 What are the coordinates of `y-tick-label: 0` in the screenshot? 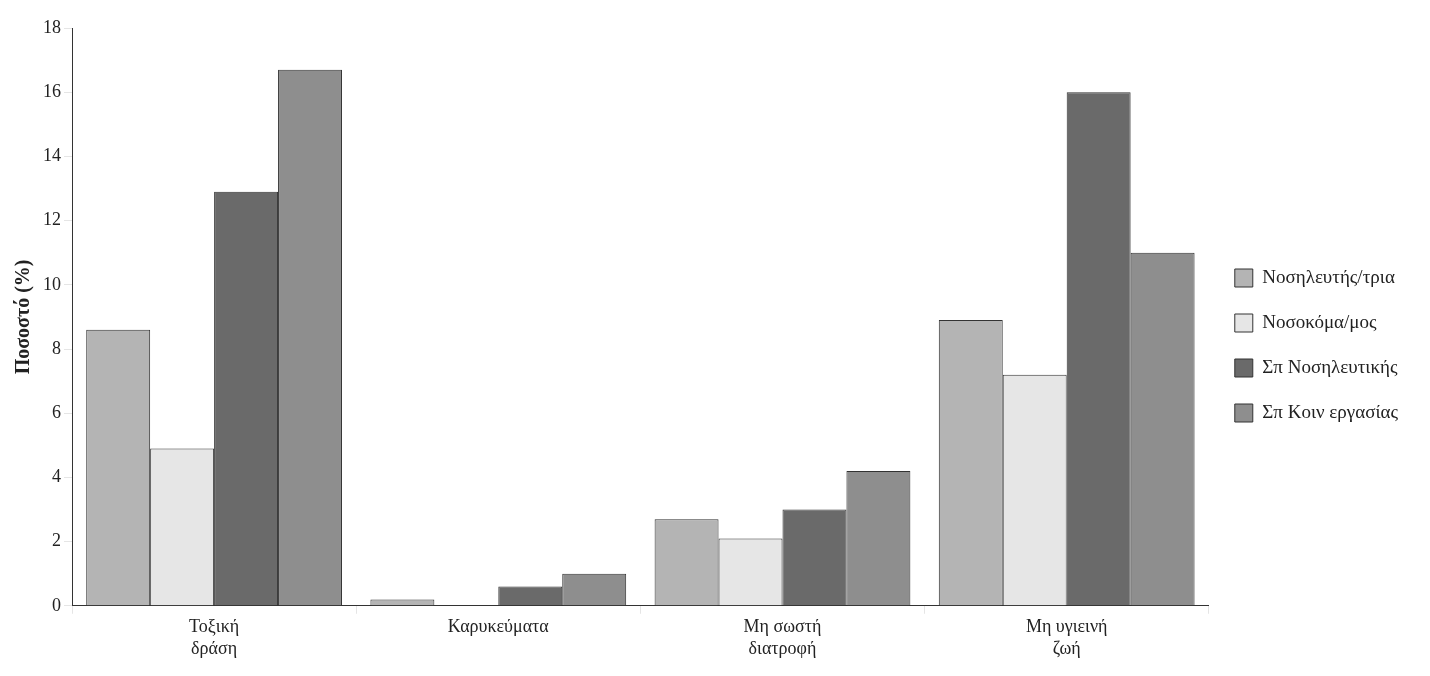 It's located at (56, 604).